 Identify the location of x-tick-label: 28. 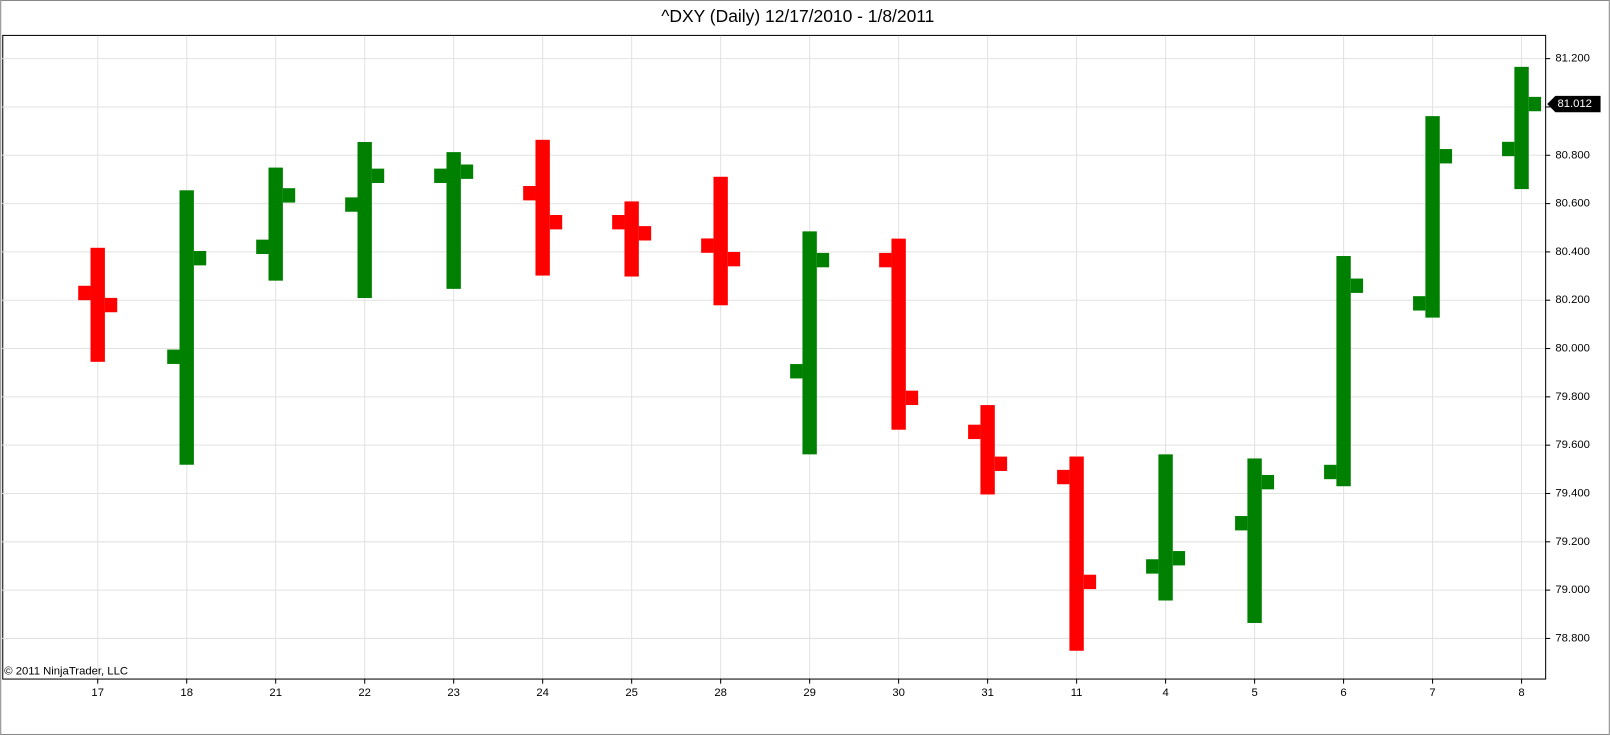
(720, 693).